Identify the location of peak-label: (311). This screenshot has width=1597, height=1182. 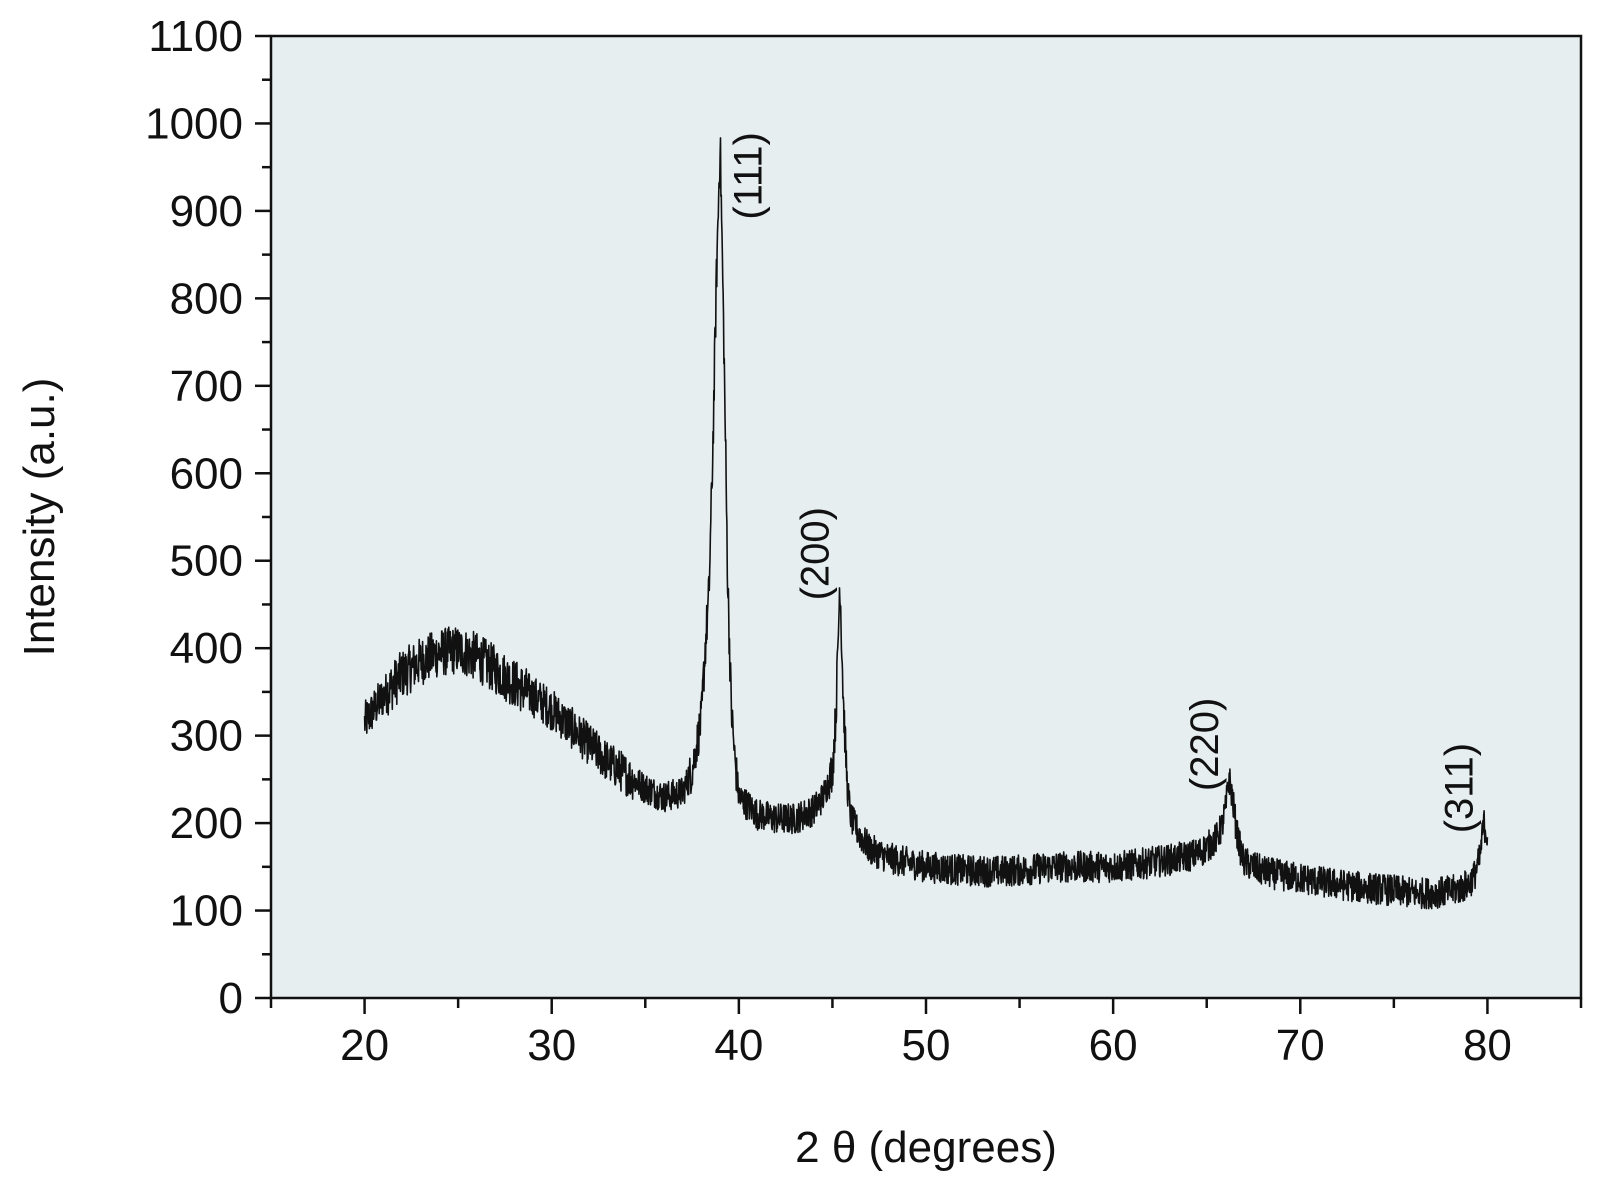
(1459, 788).